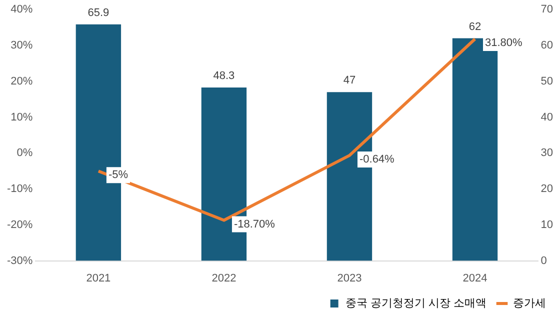 Image resolution: width=560 pixels, height=321 pixels. I want to click on data-label: -18.70%, so click(255, 224).